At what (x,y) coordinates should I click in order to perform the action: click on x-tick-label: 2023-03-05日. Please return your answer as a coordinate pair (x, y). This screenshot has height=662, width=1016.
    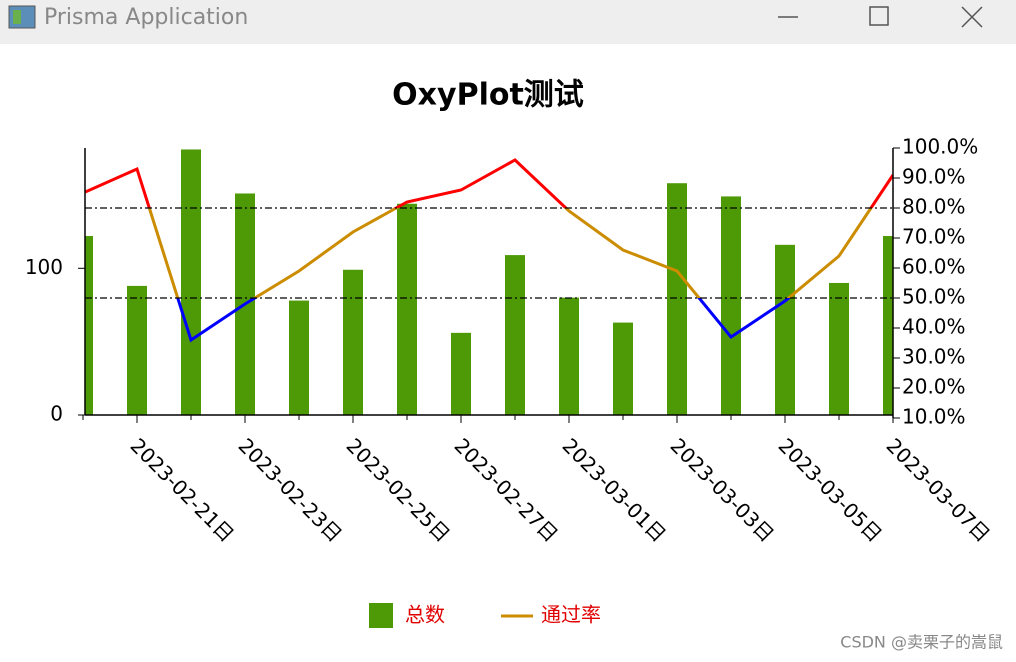
    Looking at the image, I should click on (830, 489).